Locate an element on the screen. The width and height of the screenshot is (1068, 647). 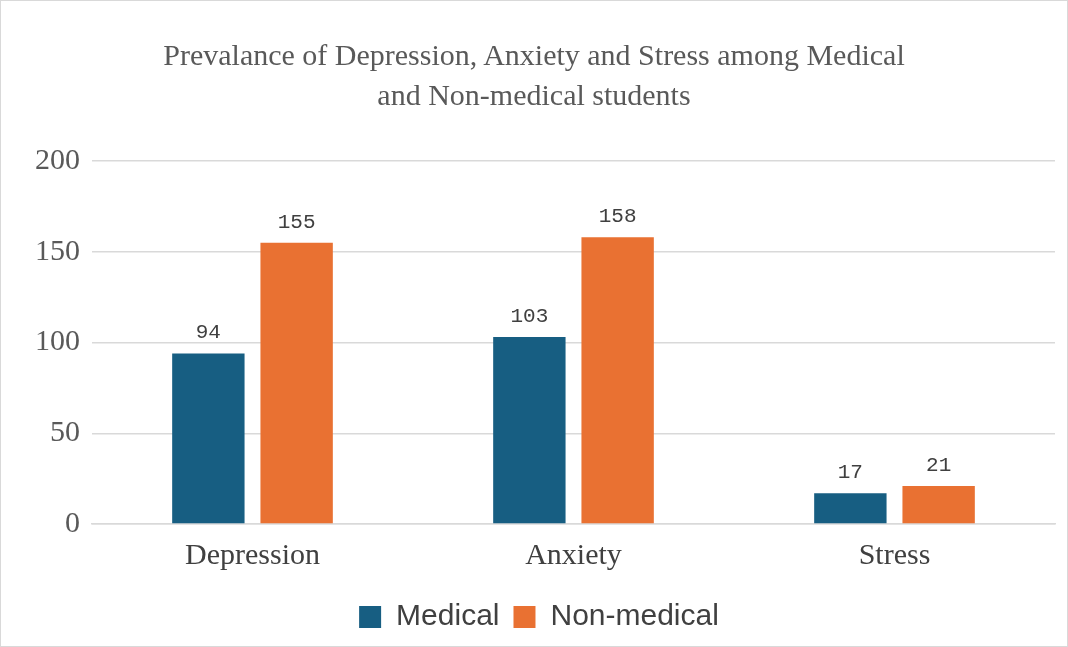
y-tick-label: 0 is located at coordinates (72, 521).